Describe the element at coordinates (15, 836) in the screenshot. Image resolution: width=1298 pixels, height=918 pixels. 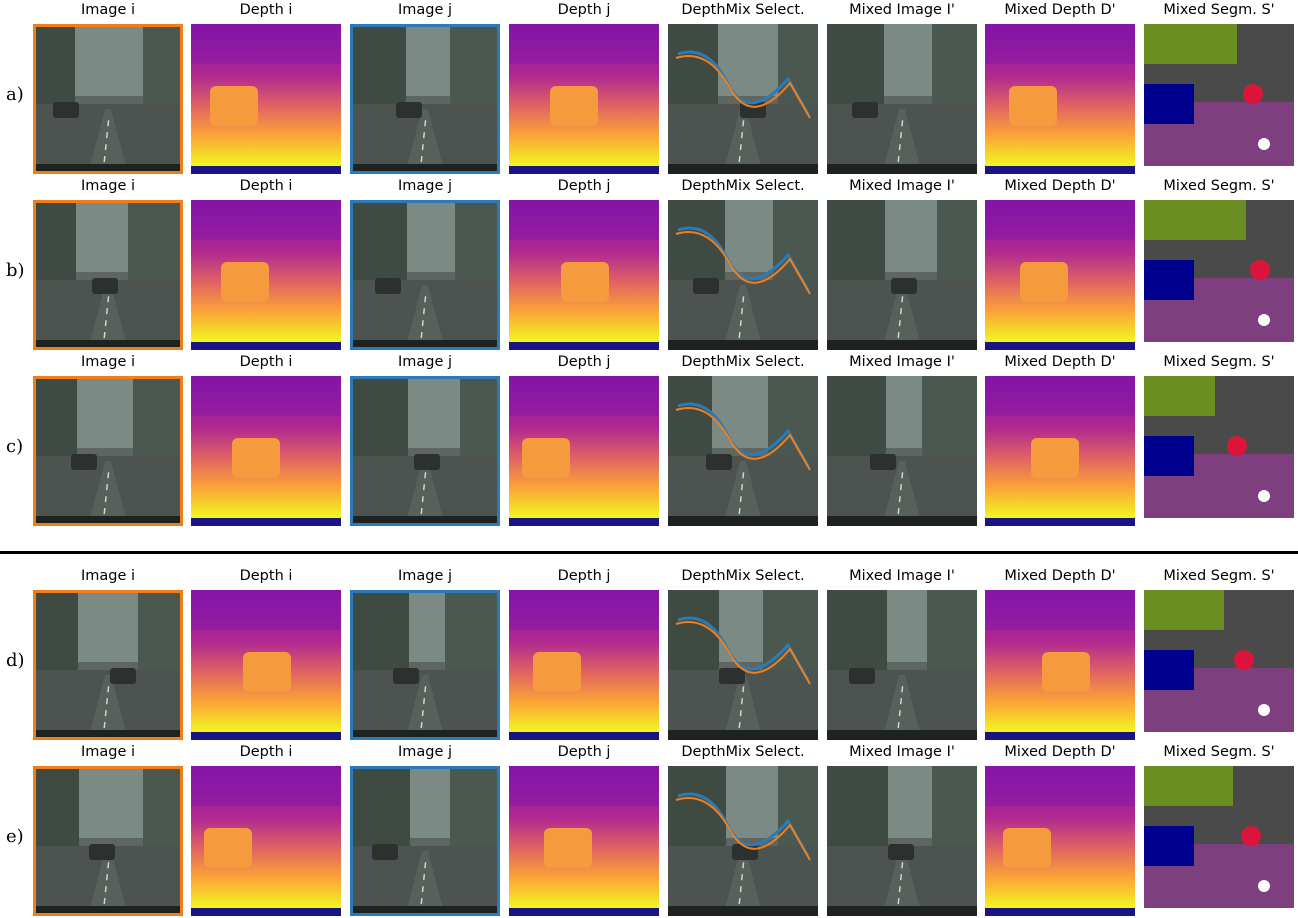
I see `row-label: e)` at that location.